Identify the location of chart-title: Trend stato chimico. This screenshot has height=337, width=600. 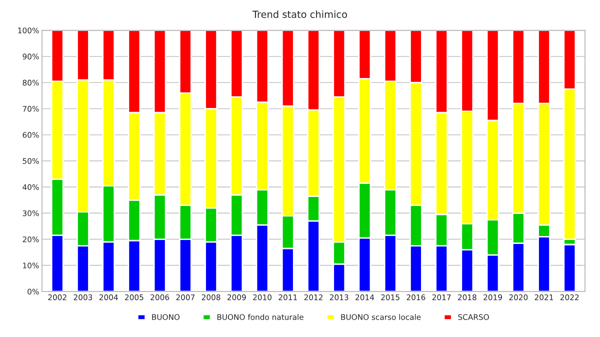
(299, 14).